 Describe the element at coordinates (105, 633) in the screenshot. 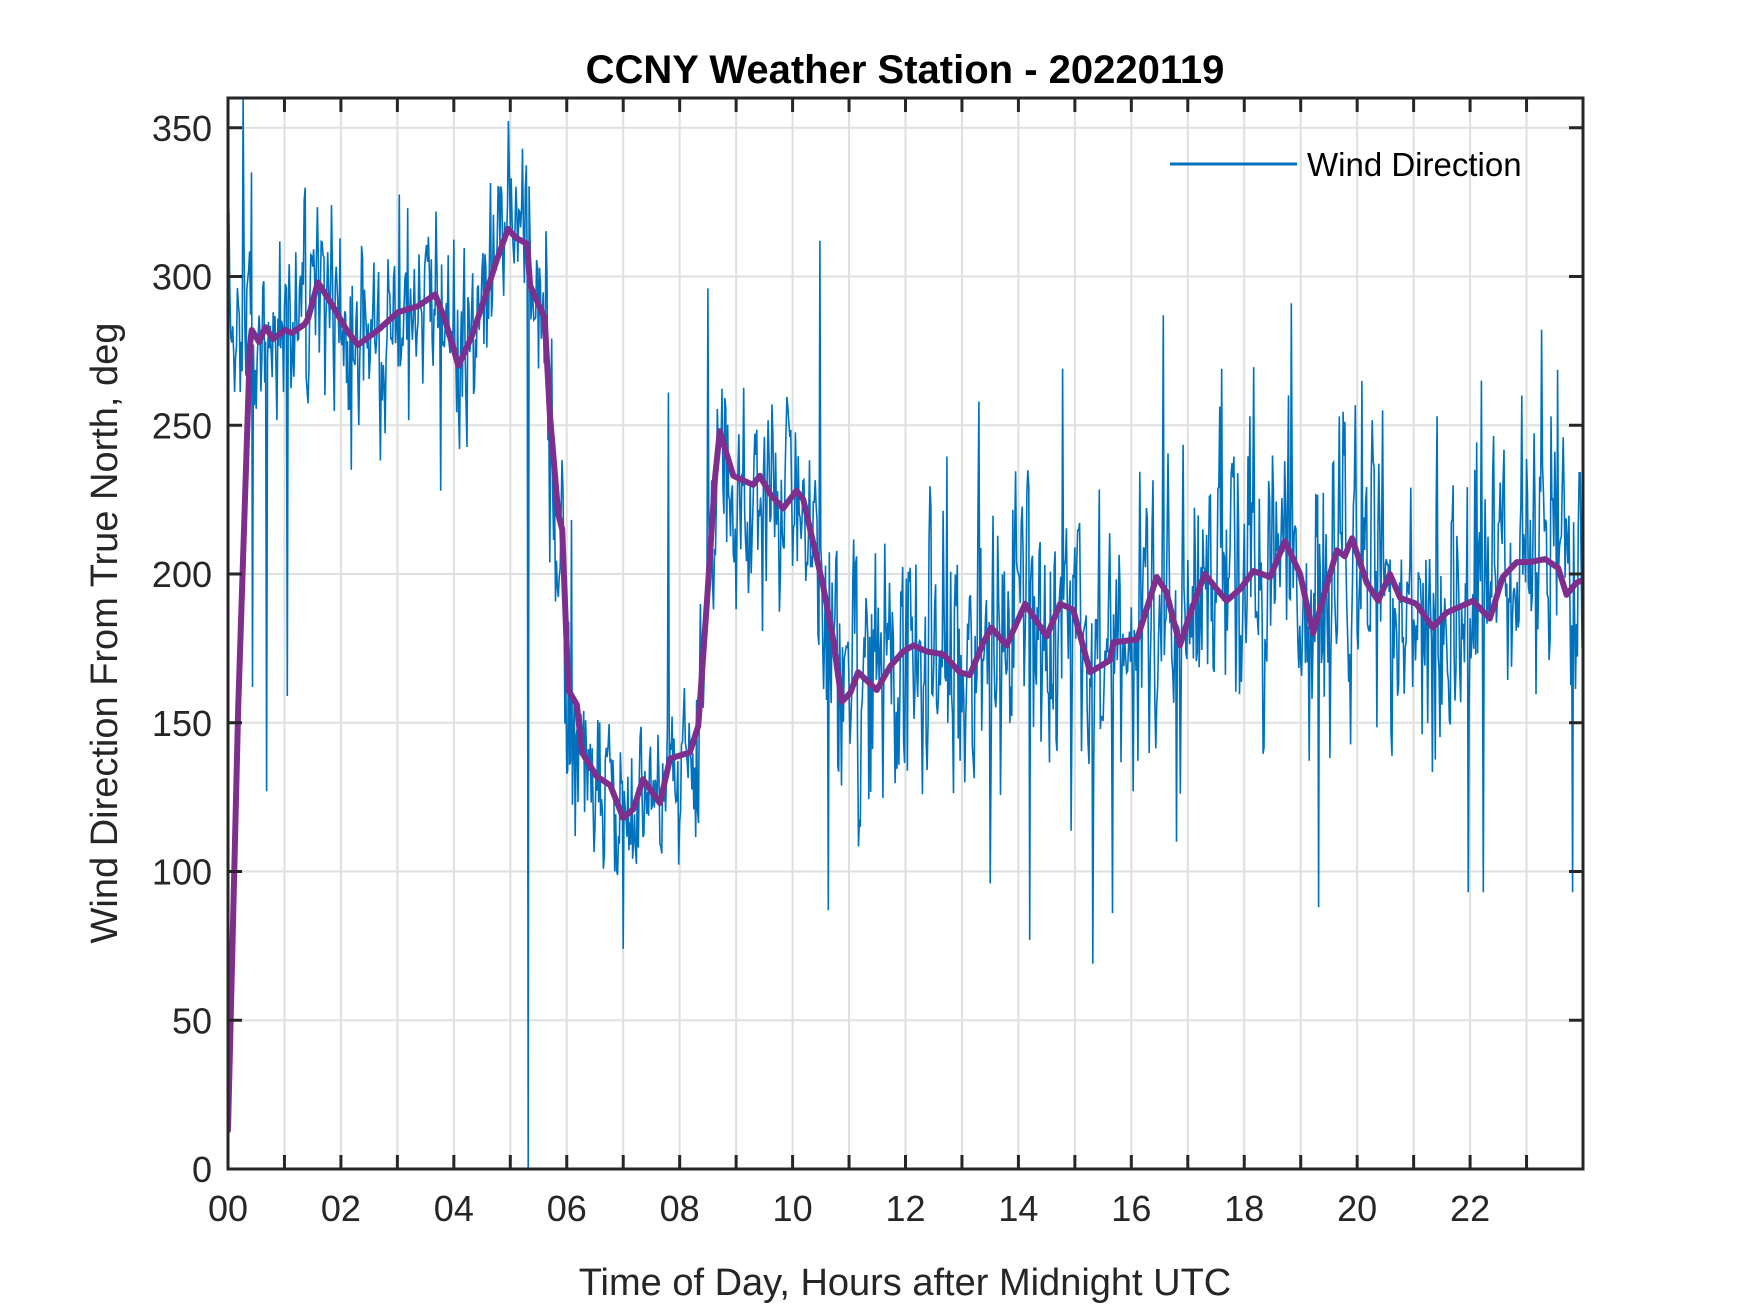

I see `y-axis-label: Wind Direction From True North, deg` at that location.